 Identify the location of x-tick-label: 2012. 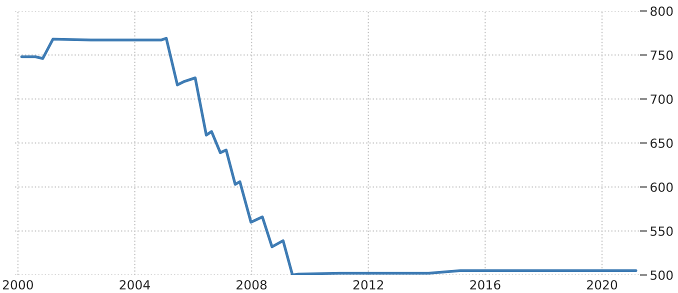
(368, 285).